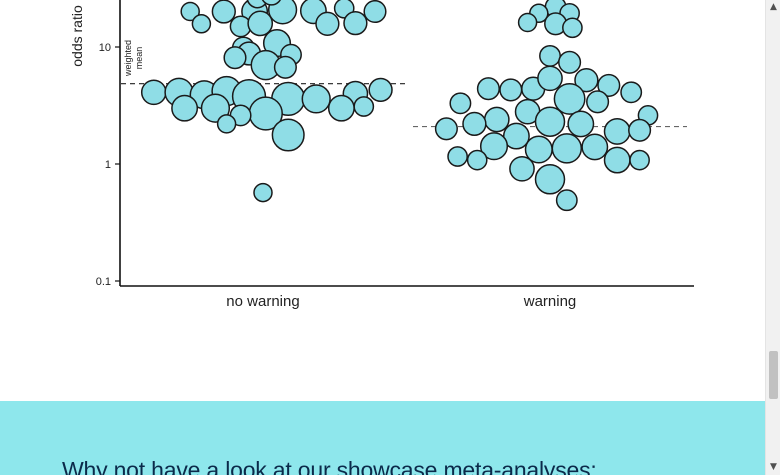 Image resolution: width=780 pixels, height=475 pixels. What do you see at coordinates (550, 301) in the screenshot?
I see `x-category-label: warning` at bounding box center [550, 301].